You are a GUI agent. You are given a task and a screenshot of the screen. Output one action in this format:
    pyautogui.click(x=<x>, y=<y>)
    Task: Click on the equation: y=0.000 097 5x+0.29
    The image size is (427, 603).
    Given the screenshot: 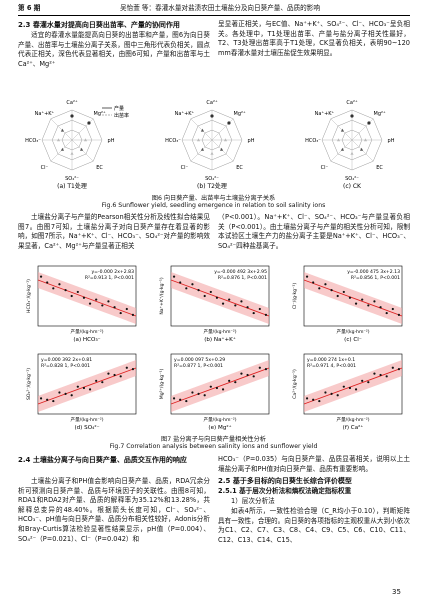 What is the action you would take?
    pyautogui.click(x=199, y=360)
    